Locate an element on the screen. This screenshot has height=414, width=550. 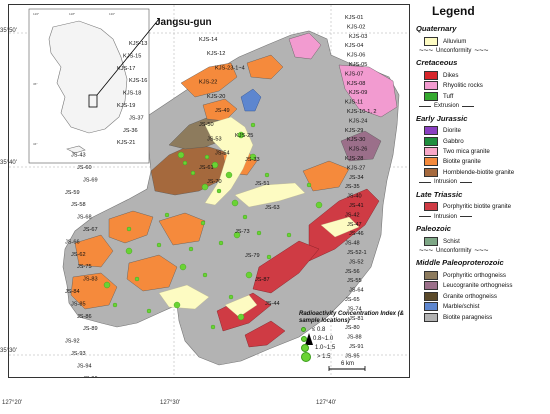
legend-item: Alluvium is located at coordinates (441, 41).